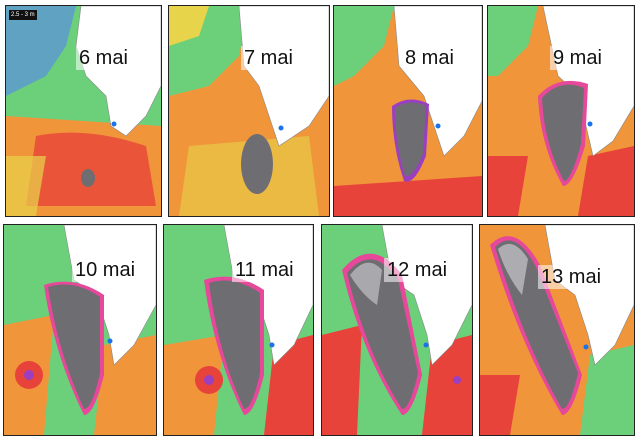  What do you see at coordinates (571, 277) in the screenshot?
I see `date-label: 13 mai` at bounding box center [571, 277].